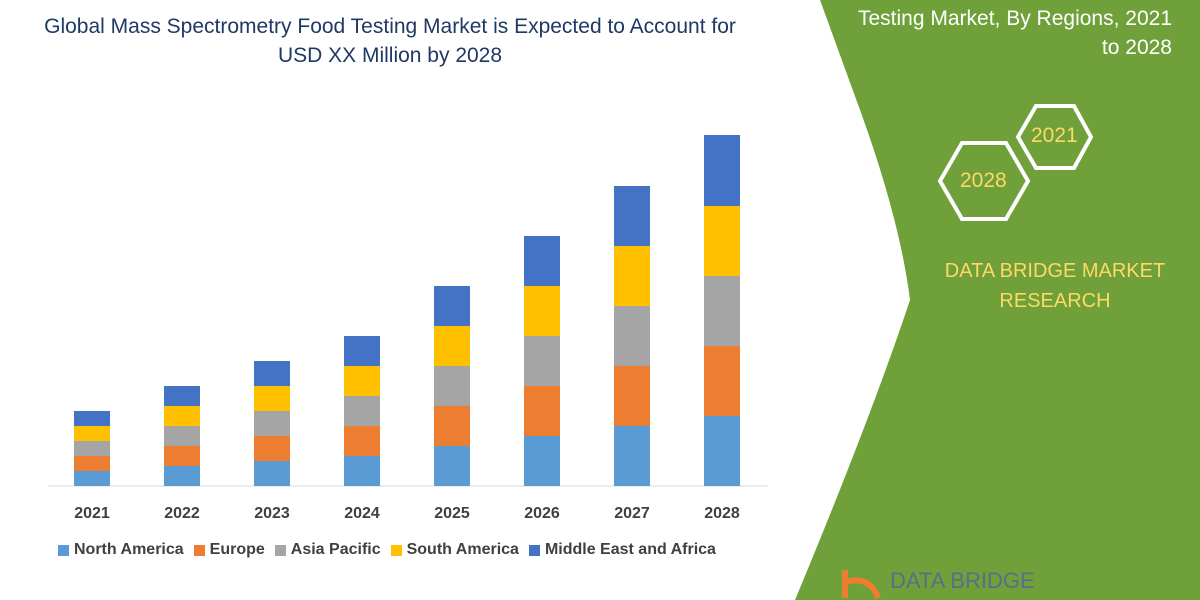 This screenshot has height=600, width=1200. I want to click on x-tick-label: 2021, so click(92, 513).